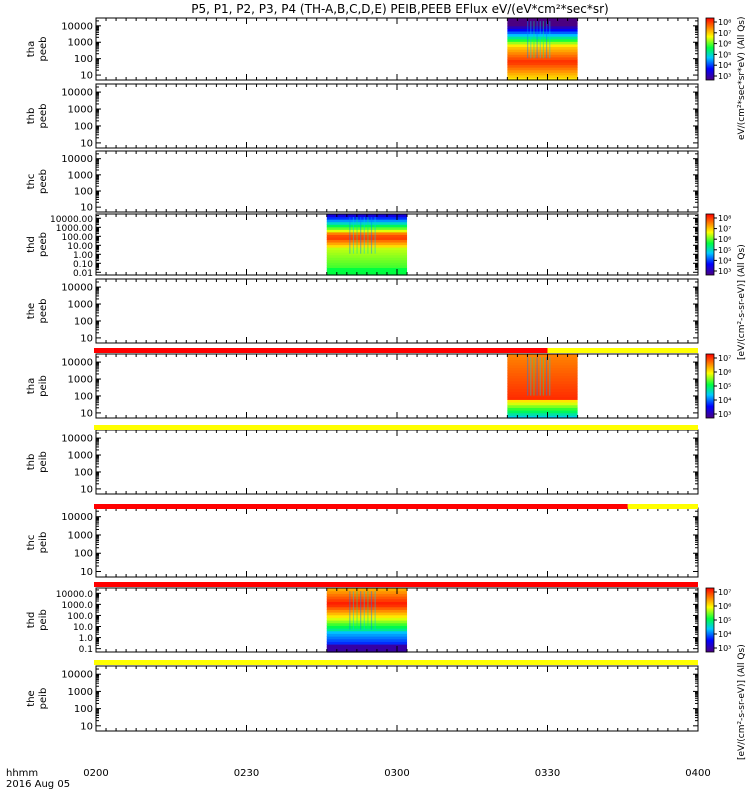 The height and width of the screenshot is (800, 750). What do you see at coordinates (397, 311) in the screenshot?
I see `panel-5-frame` at bounding box center [397, 311].